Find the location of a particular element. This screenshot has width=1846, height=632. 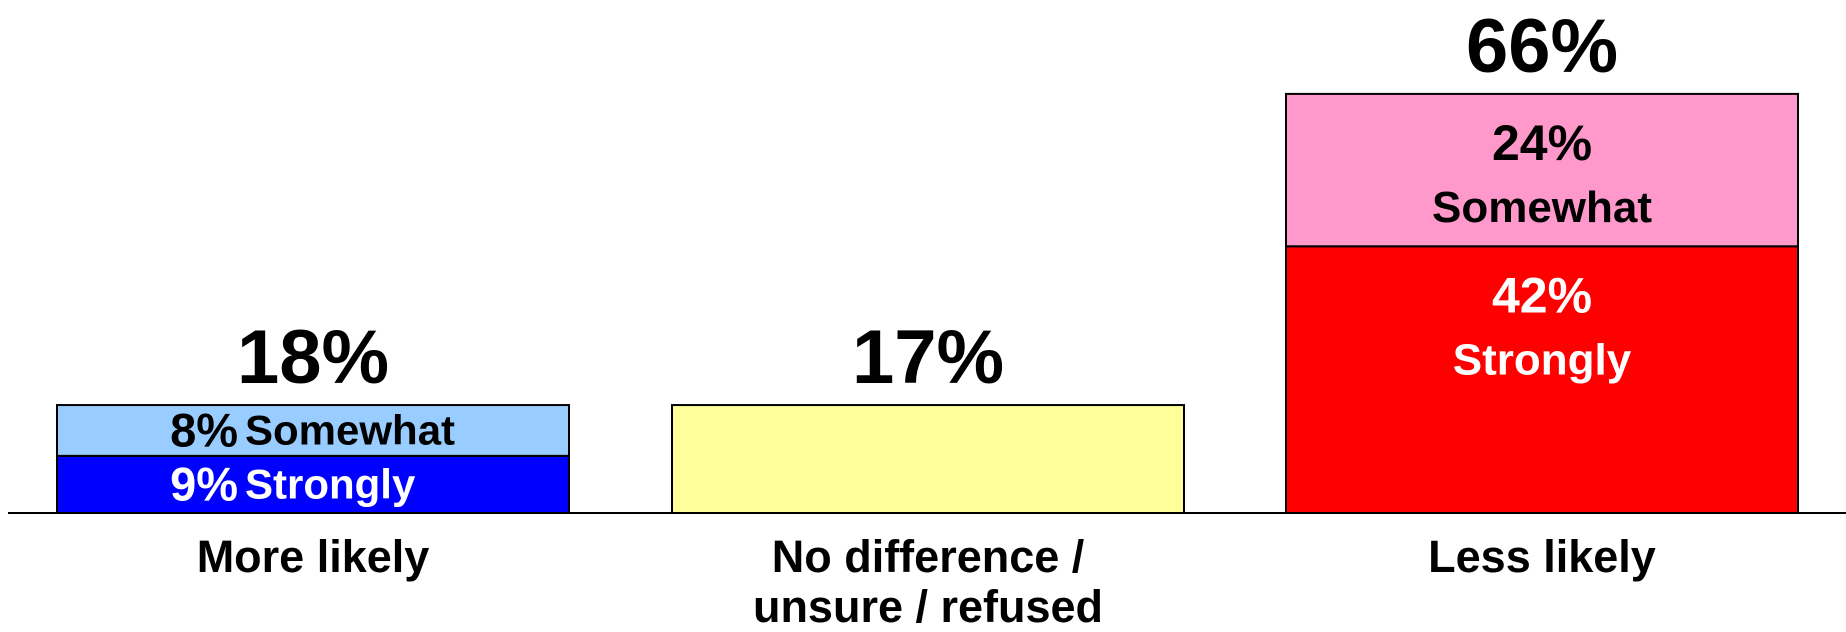

segment-value-label: 42% is located at coordinates (1542, 295).